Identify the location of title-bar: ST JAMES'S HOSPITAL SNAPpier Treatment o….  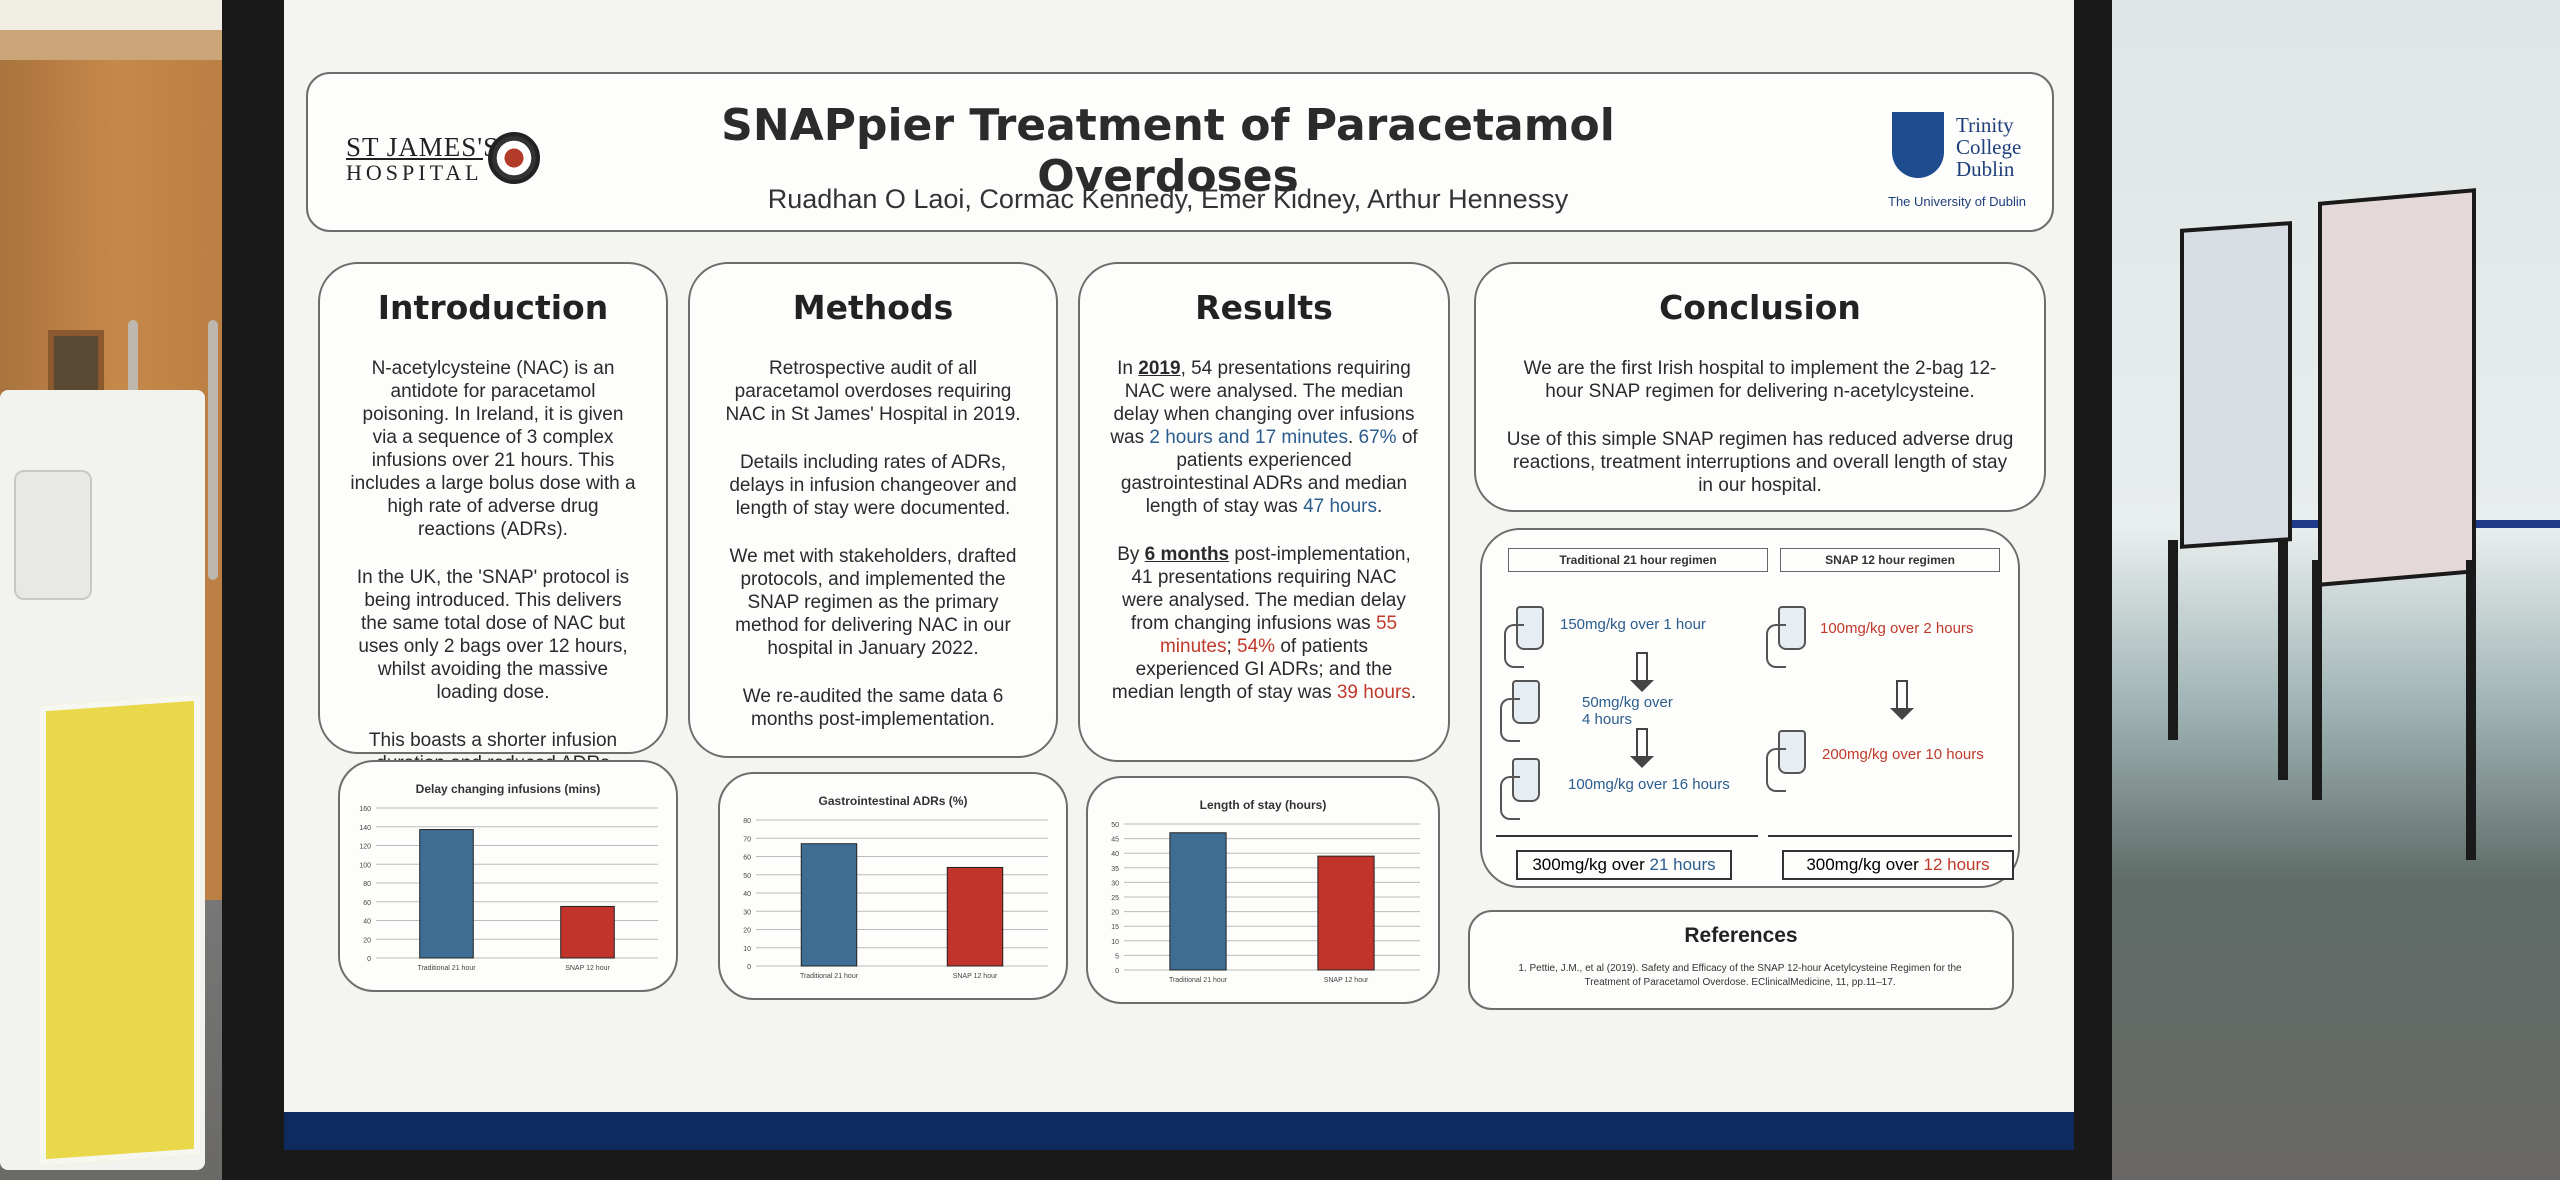
(1180, 152).